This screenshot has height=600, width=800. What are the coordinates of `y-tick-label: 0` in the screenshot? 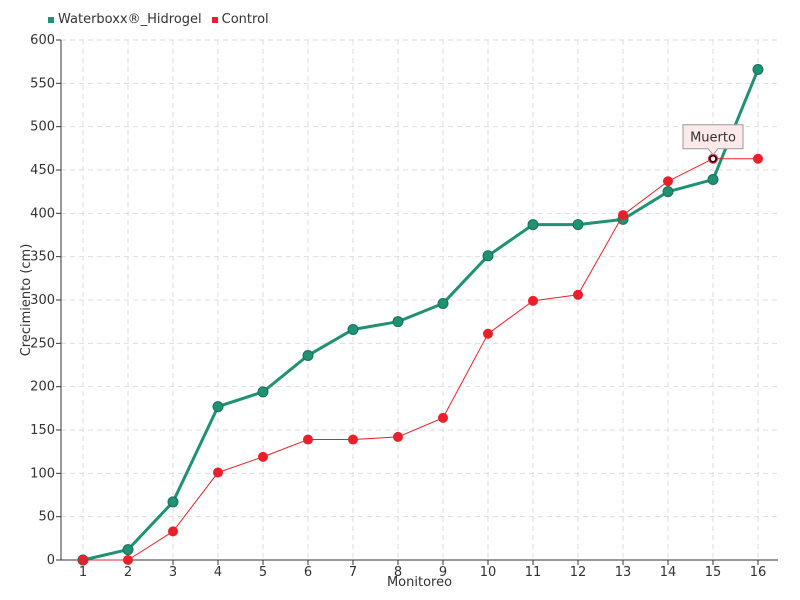 It's located at (51, 560).